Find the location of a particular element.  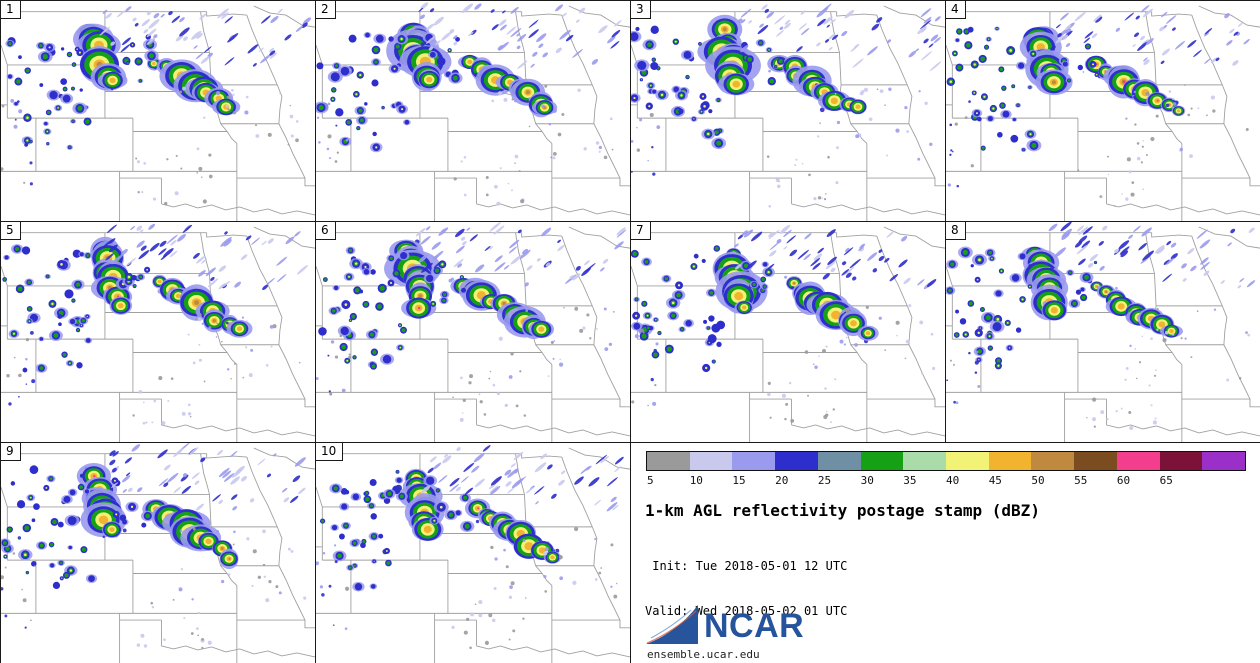

ensemble-member-panel: 5 is located at coordinates (158, 332).